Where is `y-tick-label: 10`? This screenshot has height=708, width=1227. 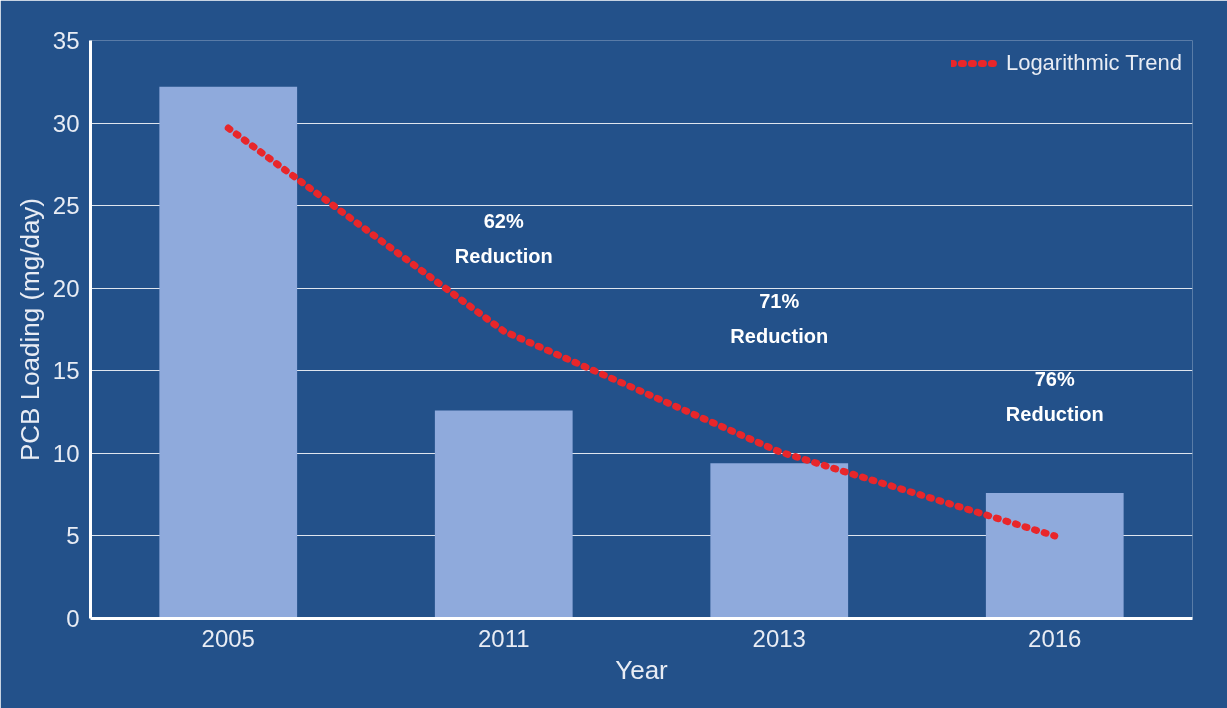
y-tick-label: 10 is located at coordinates (66, 453).